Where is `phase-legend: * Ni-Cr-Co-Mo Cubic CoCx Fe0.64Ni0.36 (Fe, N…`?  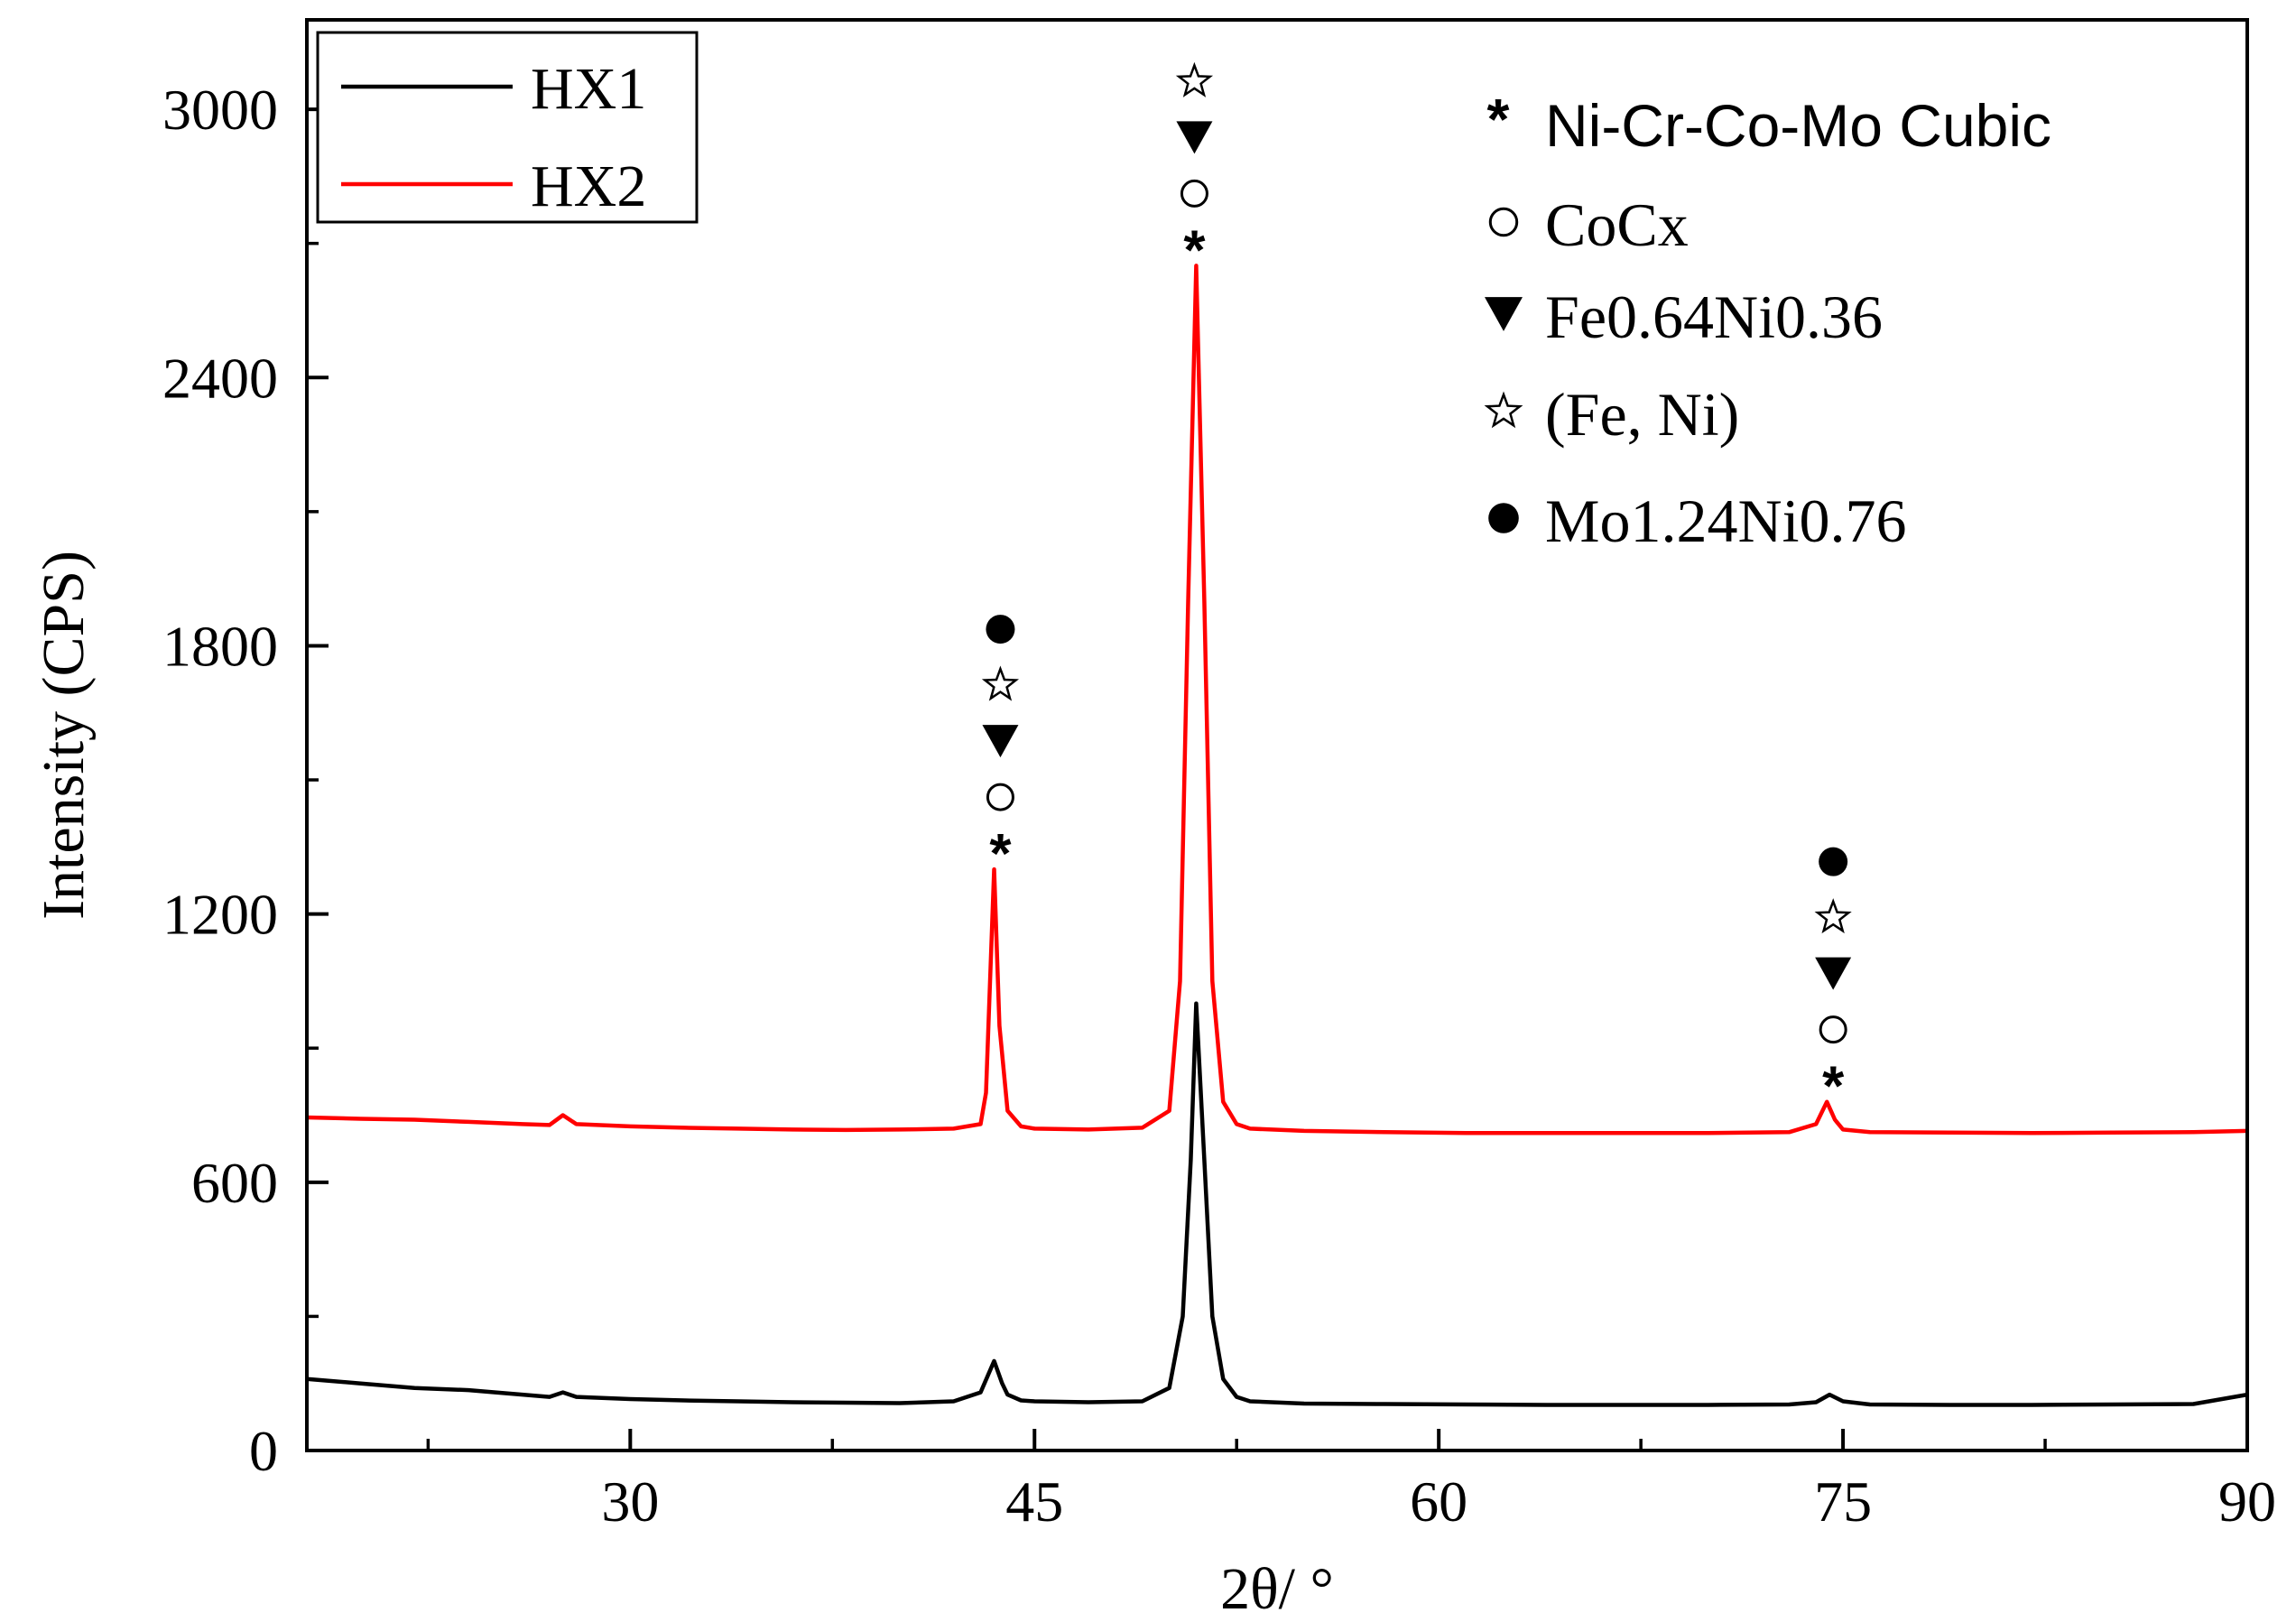 phase-legend: * Ni-Cr-Co-Mo Cubic CoCx Fe0.64Ni0.36 (Fe, N… is located at coordinates (1767, 321).